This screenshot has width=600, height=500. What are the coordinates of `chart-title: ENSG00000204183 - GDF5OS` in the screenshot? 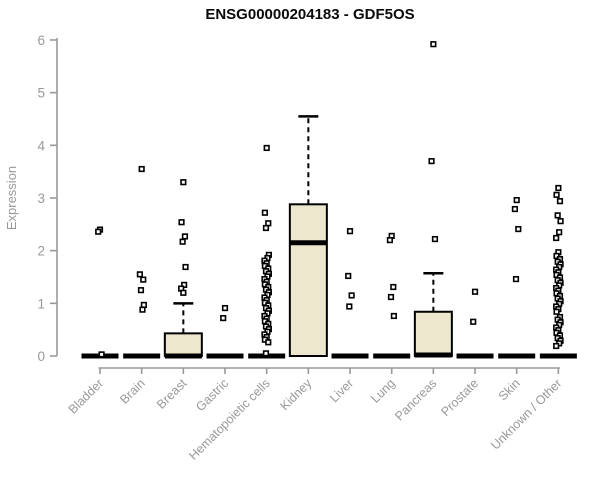 It's located at (309, 14).